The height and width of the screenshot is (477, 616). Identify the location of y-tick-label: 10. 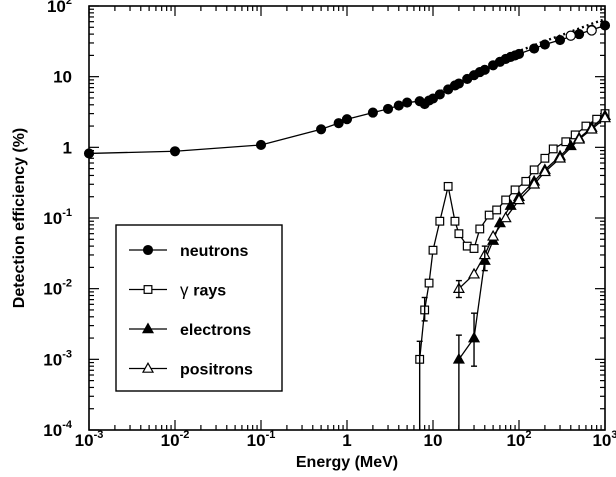
(62, 77).